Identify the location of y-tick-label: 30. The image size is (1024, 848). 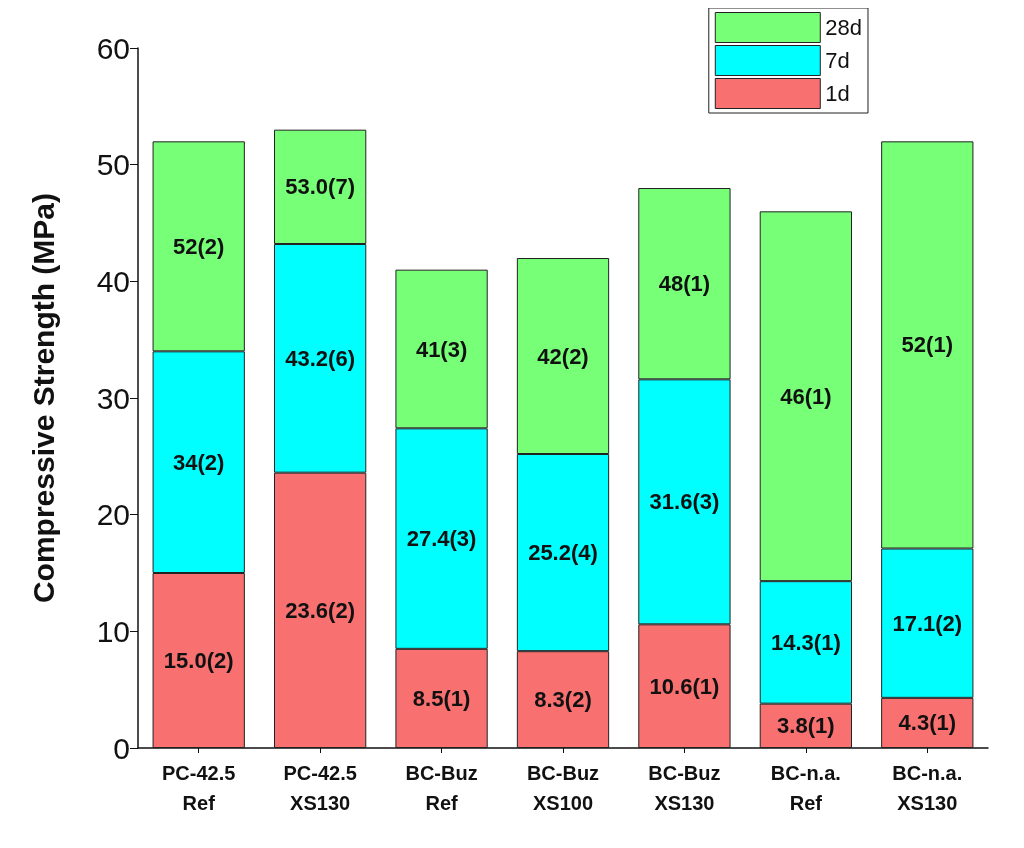
(113, 398).